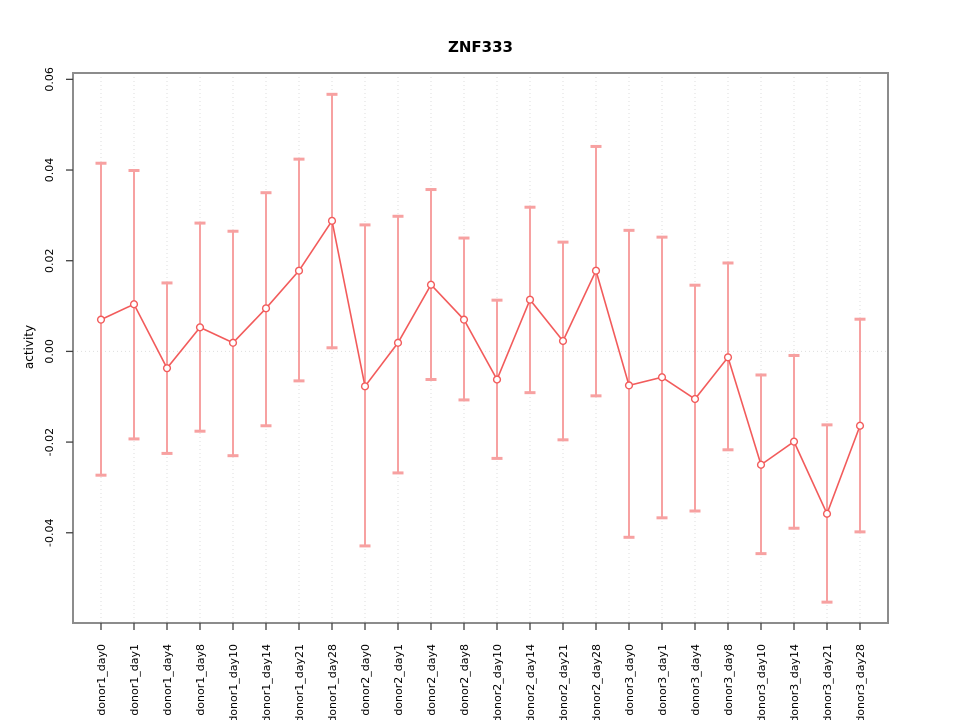 The width and height of the screenshot is (960, 720). Describe the element at coordinates (761, 682) in the screenshot. I see `x-tick-label: donor3_day10` at that location.